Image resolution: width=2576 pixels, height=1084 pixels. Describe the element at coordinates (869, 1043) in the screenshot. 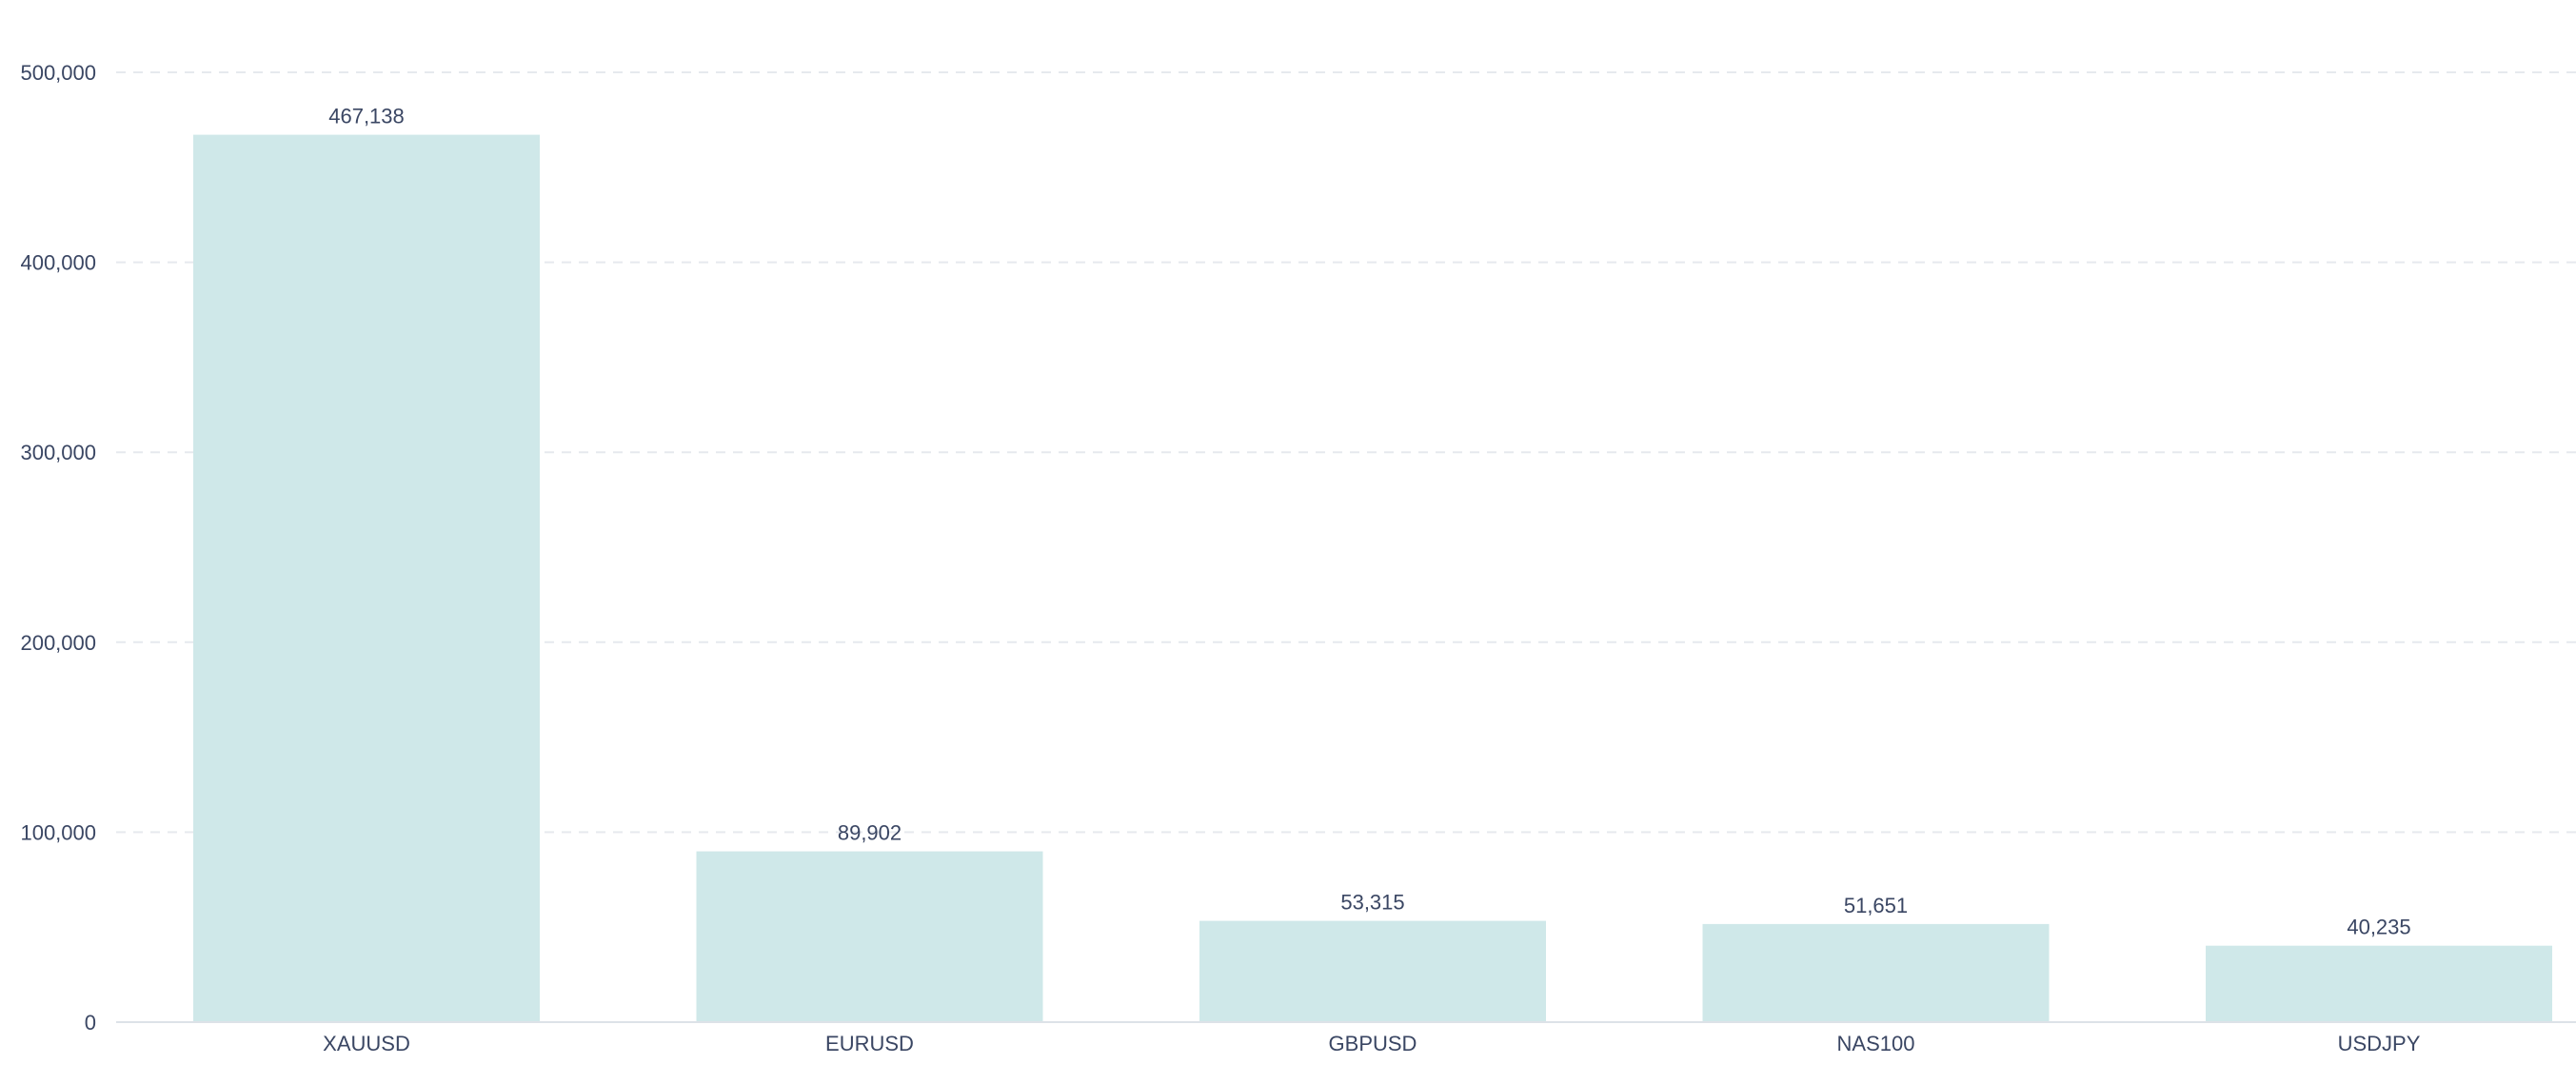

I see `x-tick-label: EURUSD` at that location.